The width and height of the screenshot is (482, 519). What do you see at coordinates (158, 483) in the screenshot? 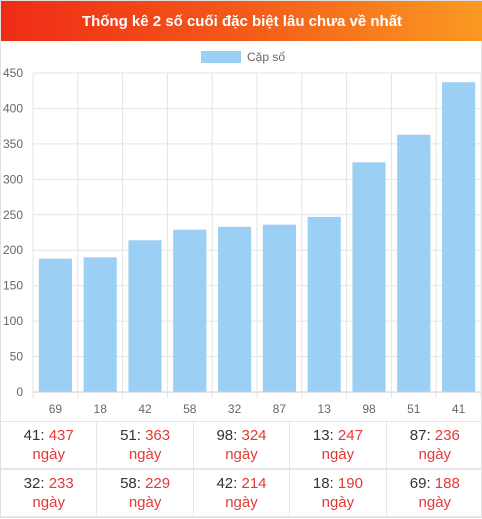
I see `days-count: 229` at bounding box center [158, 483].